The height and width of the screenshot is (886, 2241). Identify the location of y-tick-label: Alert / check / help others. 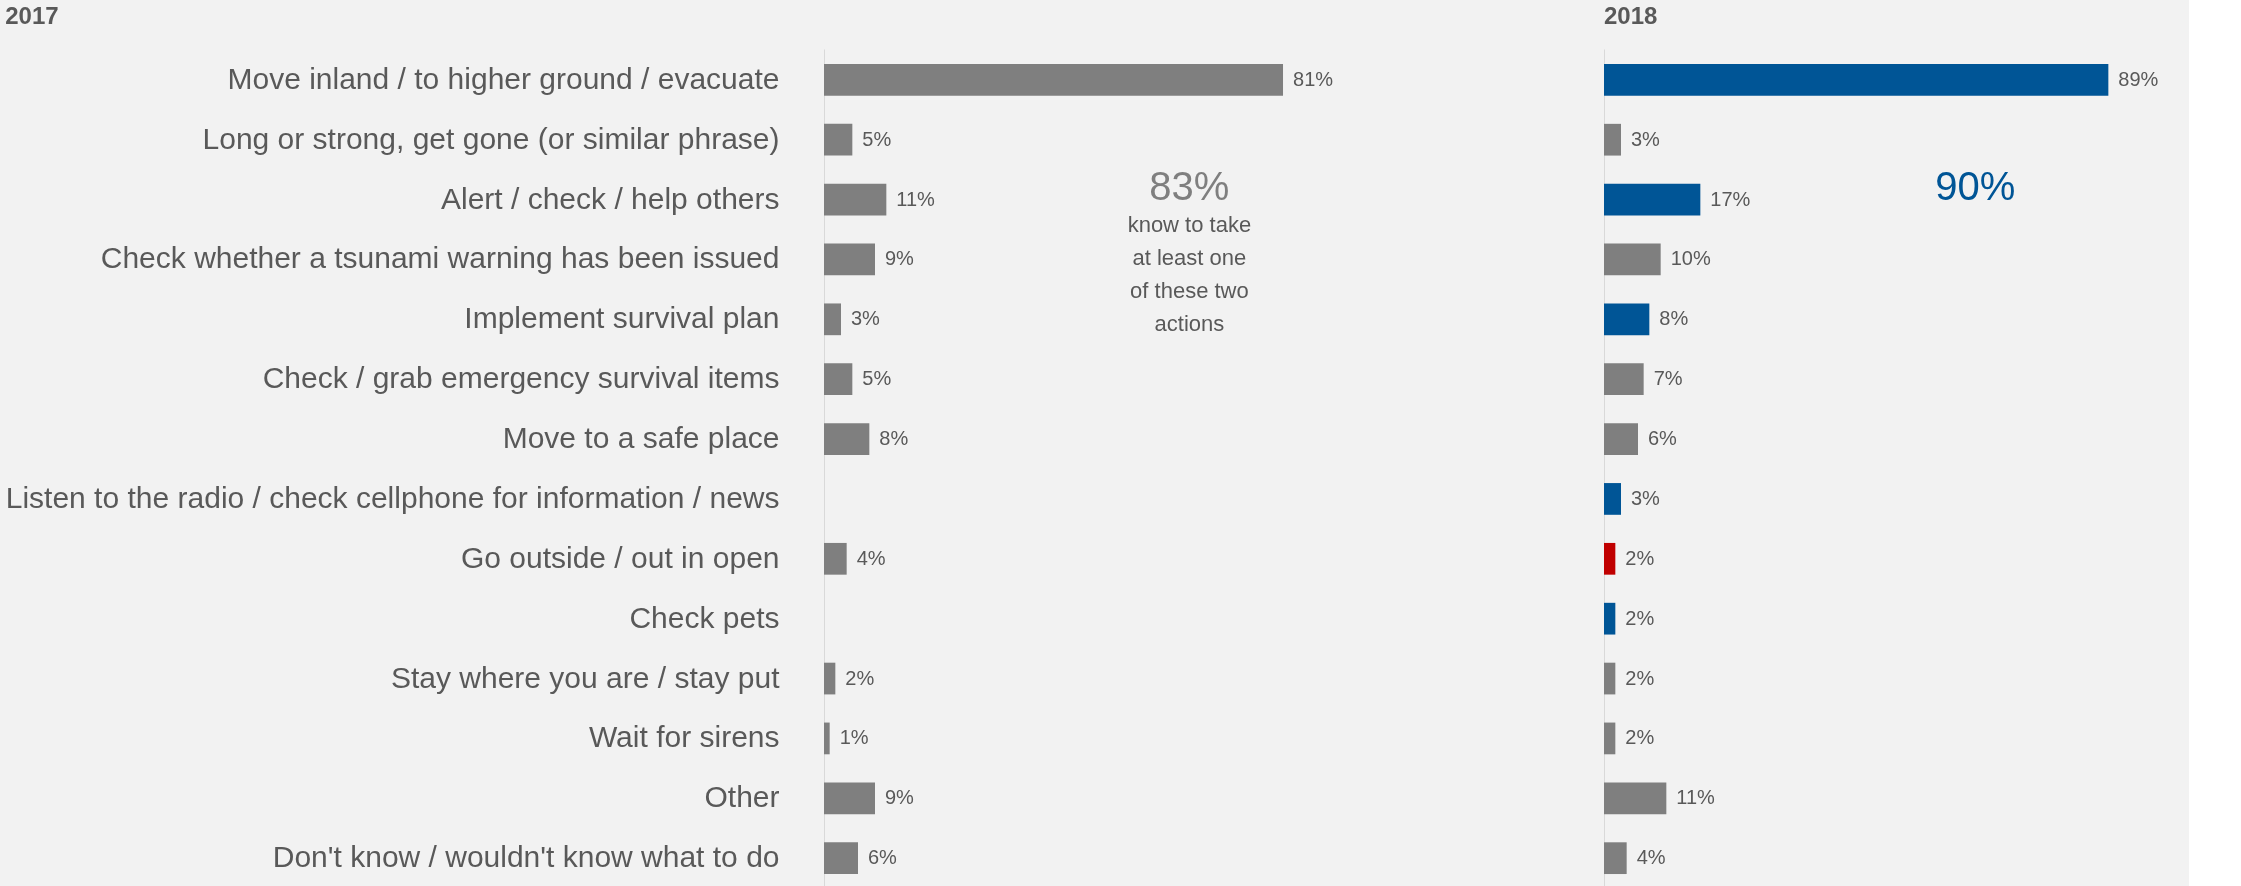
(610, 198).